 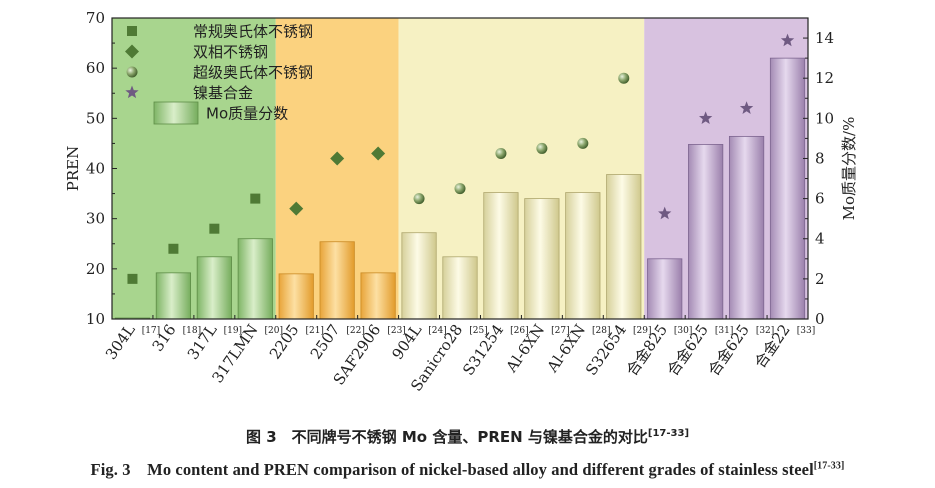 I want to click on caption-chinese-text: 图 3 不同牌号不锈钢 Mo 含量、PREN 与镍基合金的对比, so click(x=446, y=437).